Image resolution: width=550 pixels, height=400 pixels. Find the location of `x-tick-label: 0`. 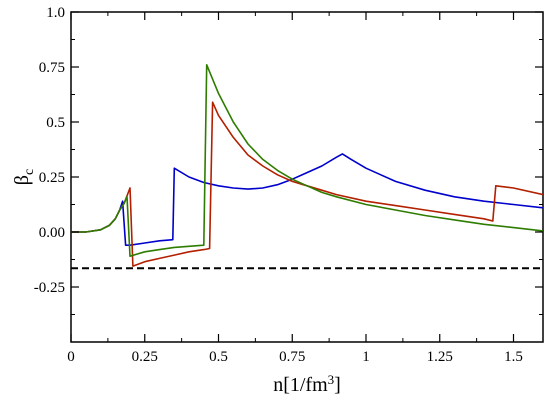

x-tick-label: 0 is located at coordinates (71, 357).